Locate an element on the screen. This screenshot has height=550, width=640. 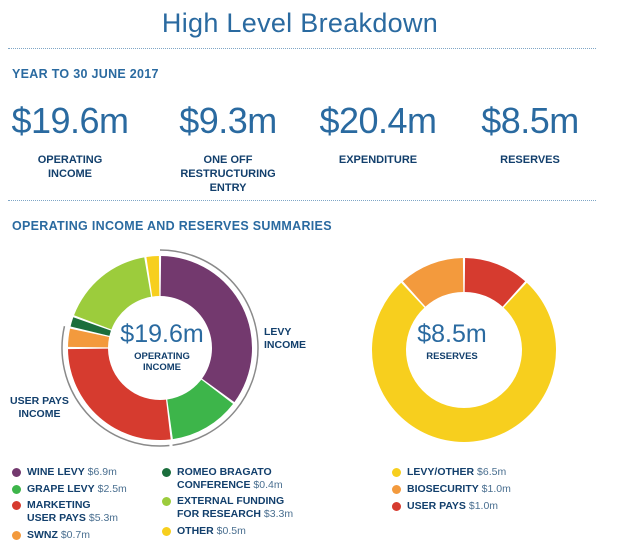
donut-center-label: OPERATING INCOME is located at coordinates (162, 362).